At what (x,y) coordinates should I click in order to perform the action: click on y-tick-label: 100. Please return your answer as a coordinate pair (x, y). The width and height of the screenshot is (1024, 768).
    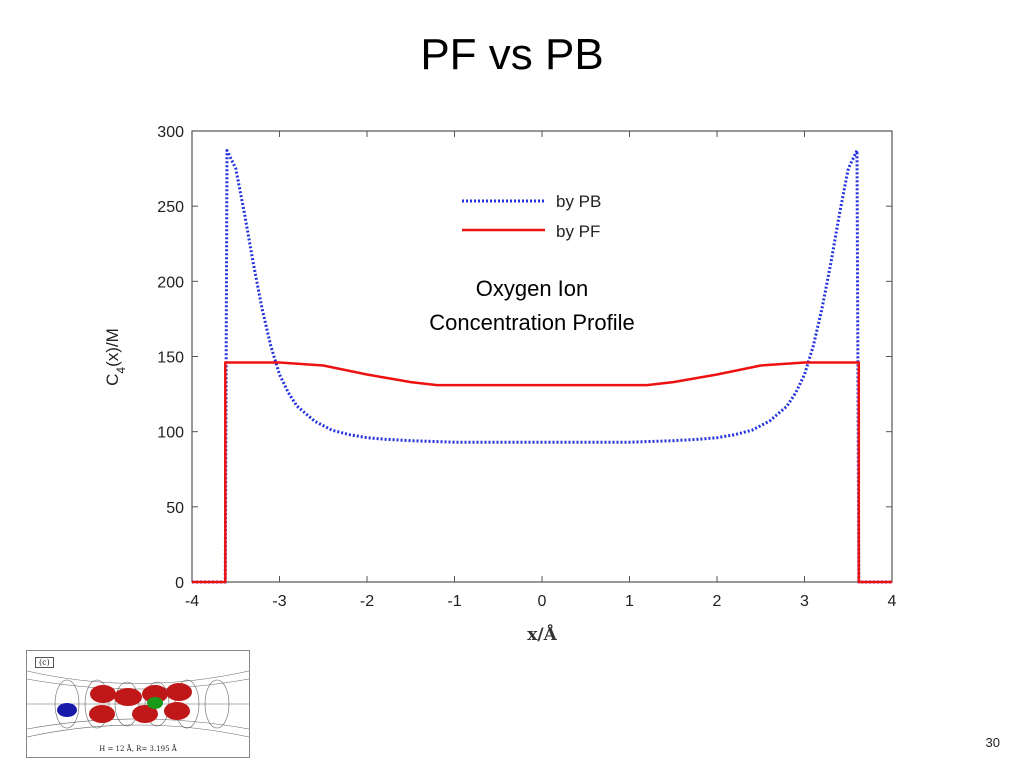
    Looking at the image, I should click on (170, 433).